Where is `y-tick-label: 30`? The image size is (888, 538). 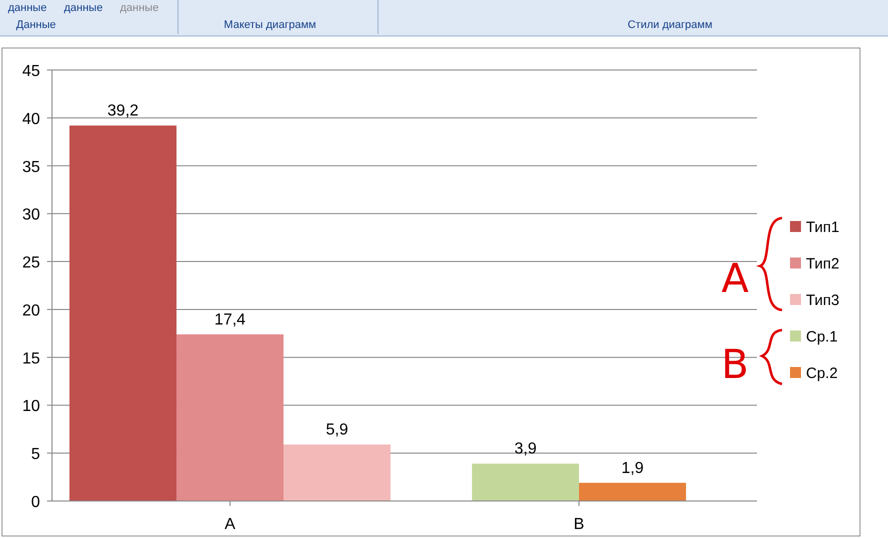
y-tick-label: 30 is located at coordinates (31, 215).